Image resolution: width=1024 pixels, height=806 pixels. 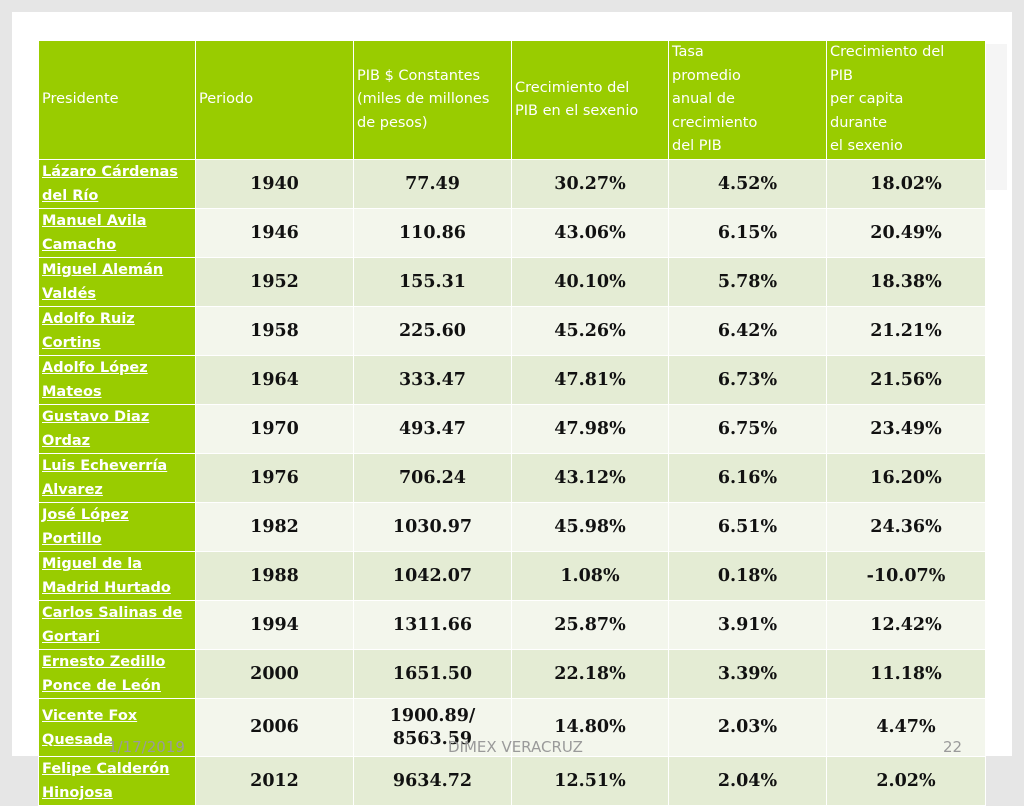 What do you see at coordinates (590, 674) in the screenshot?
I see `cell-crecimiento: 22.18%` at bounding box center [590, 674].